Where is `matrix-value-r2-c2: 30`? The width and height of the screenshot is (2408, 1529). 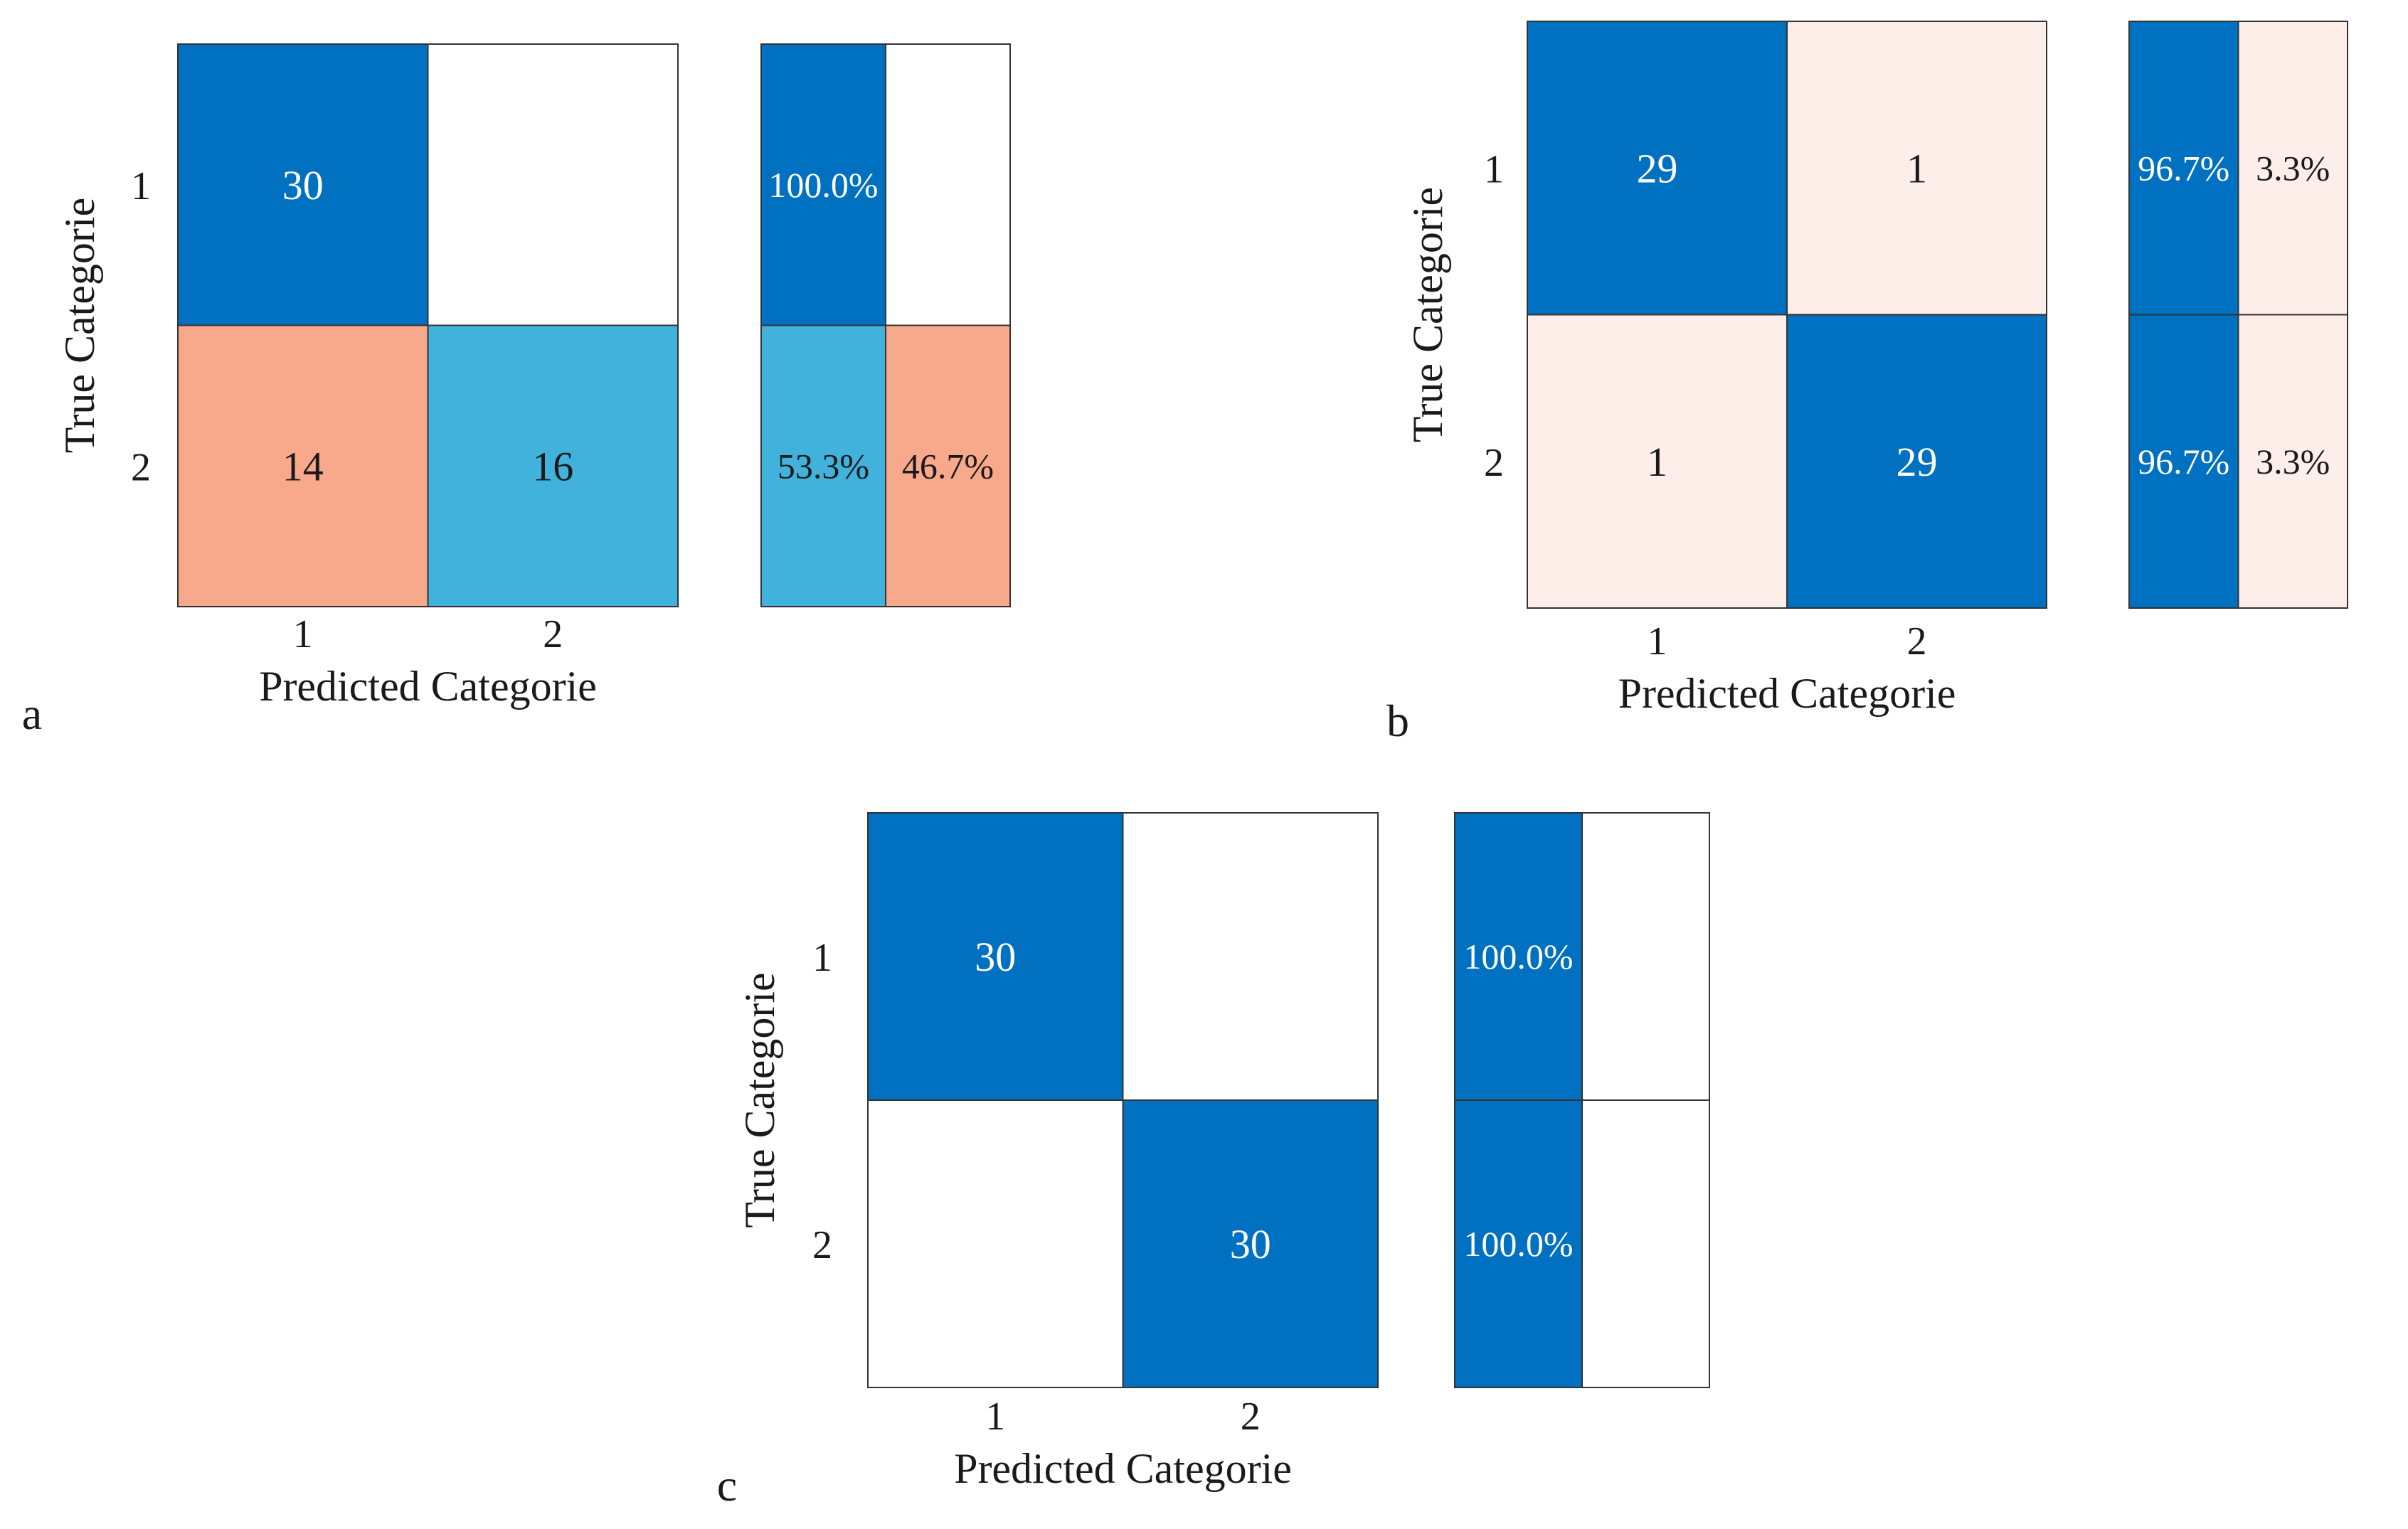 matrix-value-r2-c2: 30 is located at coordinates (1250, 1244).